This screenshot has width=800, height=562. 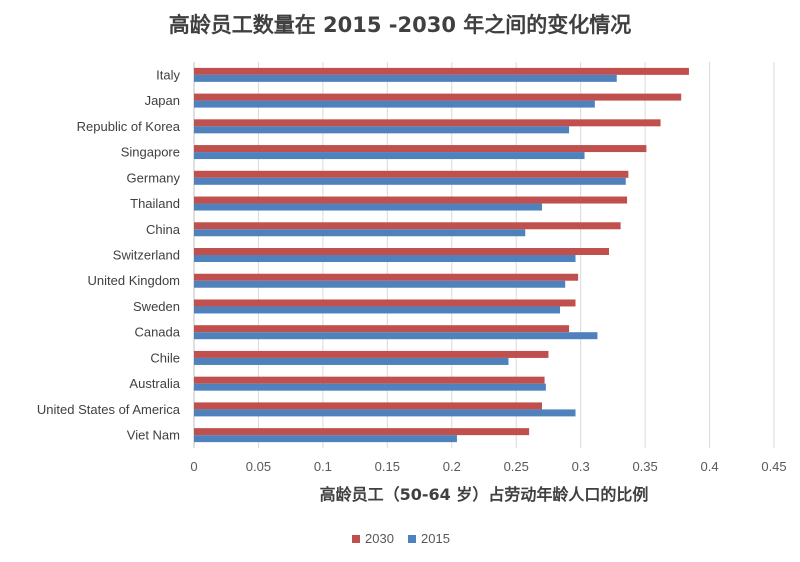 I want to click on category-label: Chile, so click(x=165, y=357).